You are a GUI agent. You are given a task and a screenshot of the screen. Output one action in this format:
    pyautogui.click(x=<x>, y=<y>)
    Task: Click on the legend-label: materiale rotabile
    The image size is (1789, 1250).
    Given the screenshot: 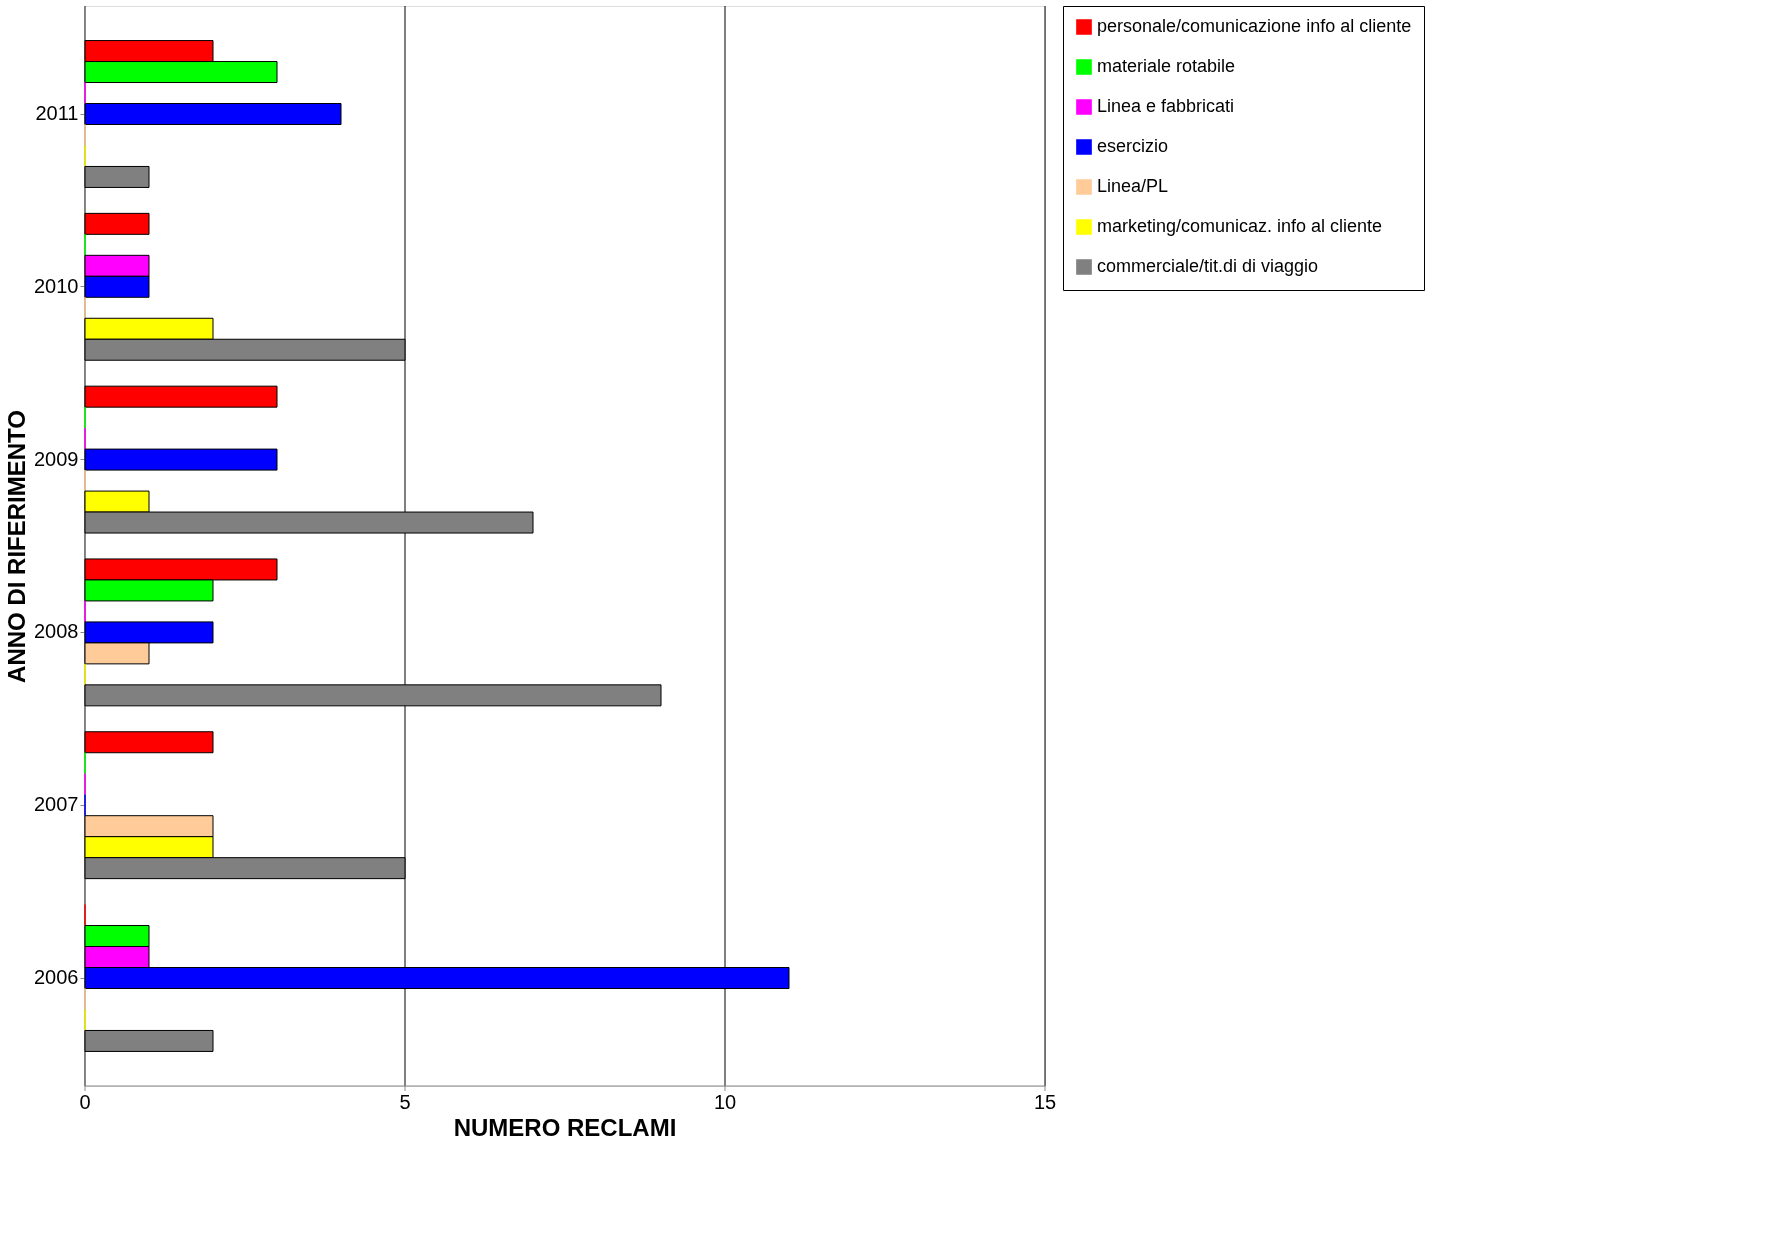 What is the action you would take?
    pyautogui.click(x=1166, y=66)
    